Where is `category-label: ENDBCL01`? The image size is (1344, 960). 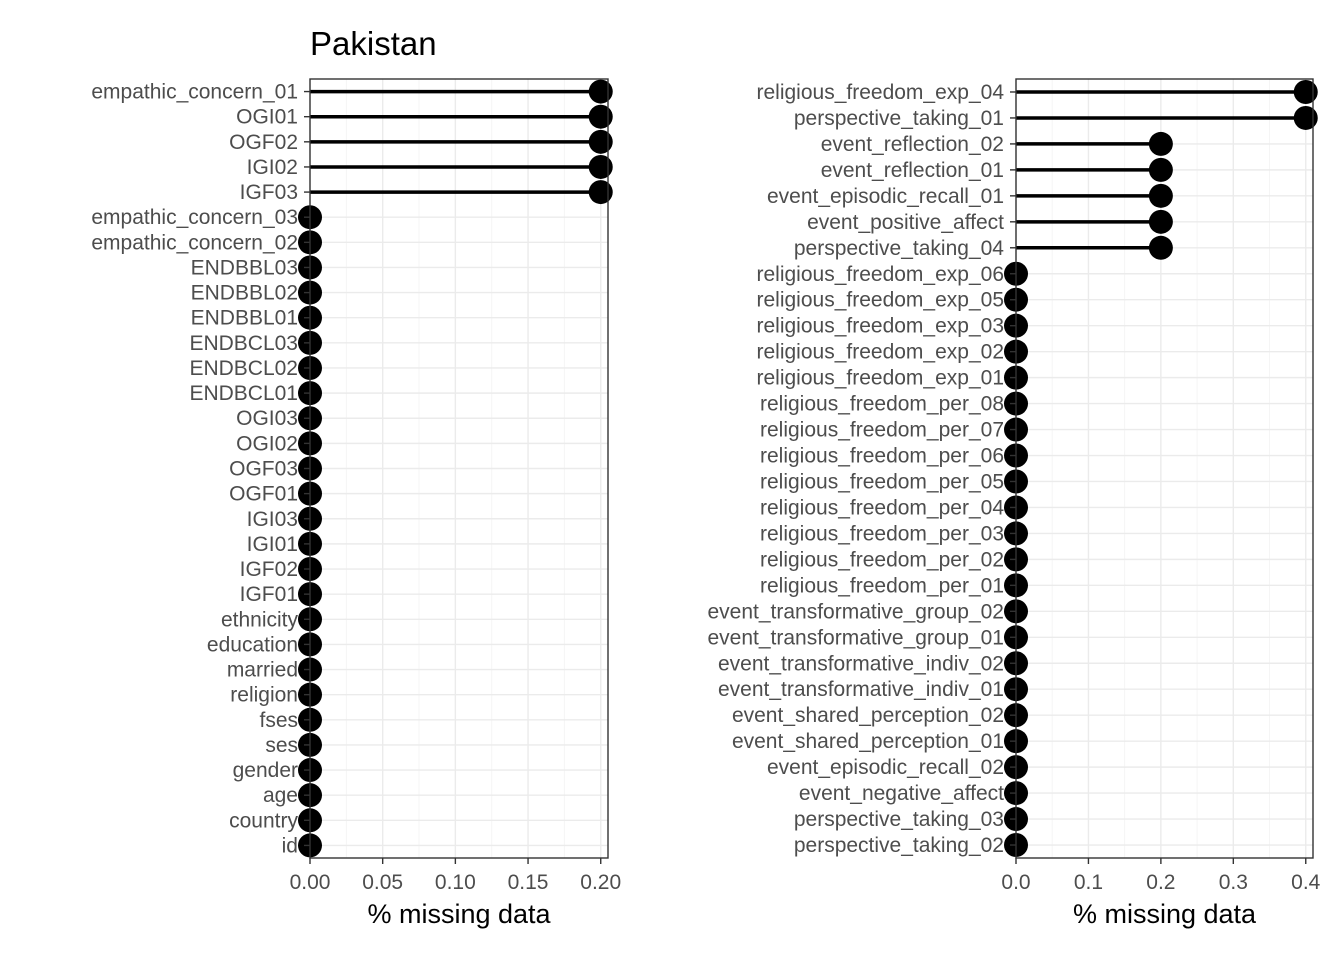 category-label: ENDBCL01 is located at coordinates (243, 393).